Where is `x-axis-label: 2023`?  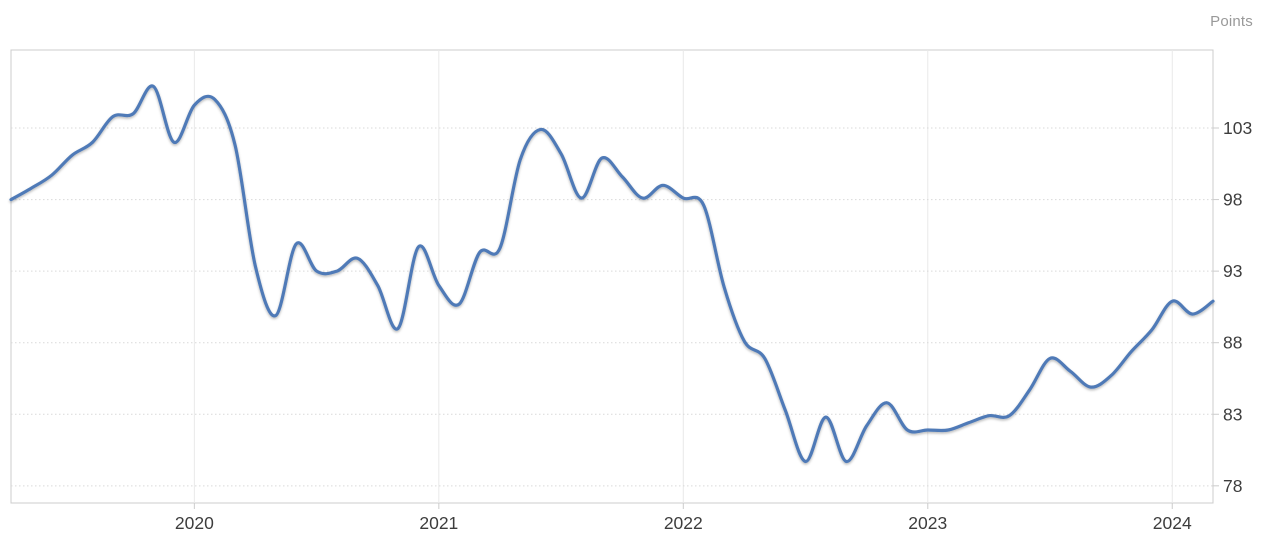 x-axis-label: 2023 is located at coordinates (927, 523).